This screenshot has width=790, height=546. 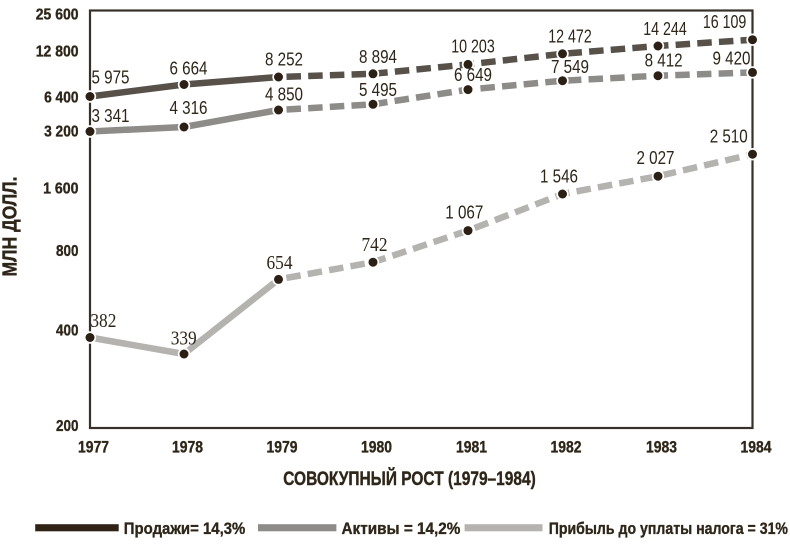 I want to click on svg-text: 1977, so click(x=93, y=448).